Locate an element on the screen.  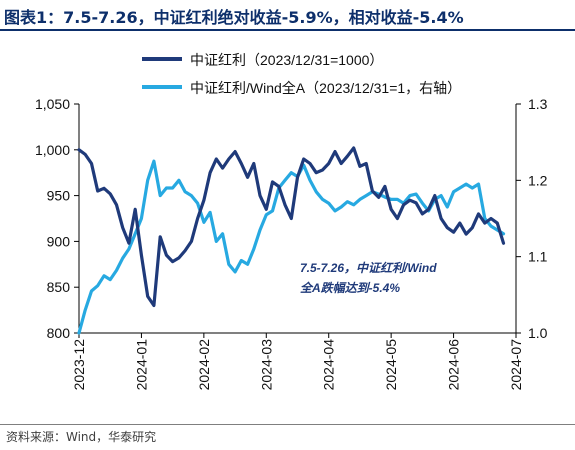
y-right-tick-label: 1.3 is located at coordinates (538, 104).